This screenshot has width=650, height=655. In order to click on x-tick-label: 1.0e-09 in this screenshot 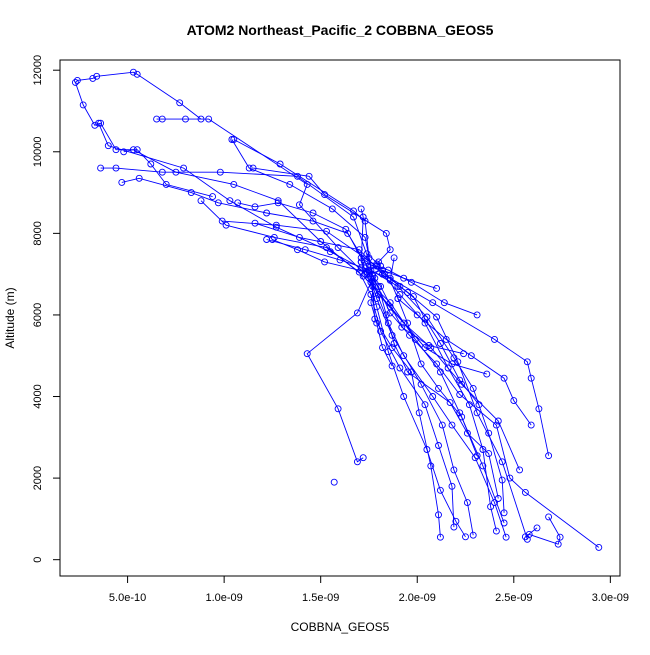, I will do `click(223, 598)`.